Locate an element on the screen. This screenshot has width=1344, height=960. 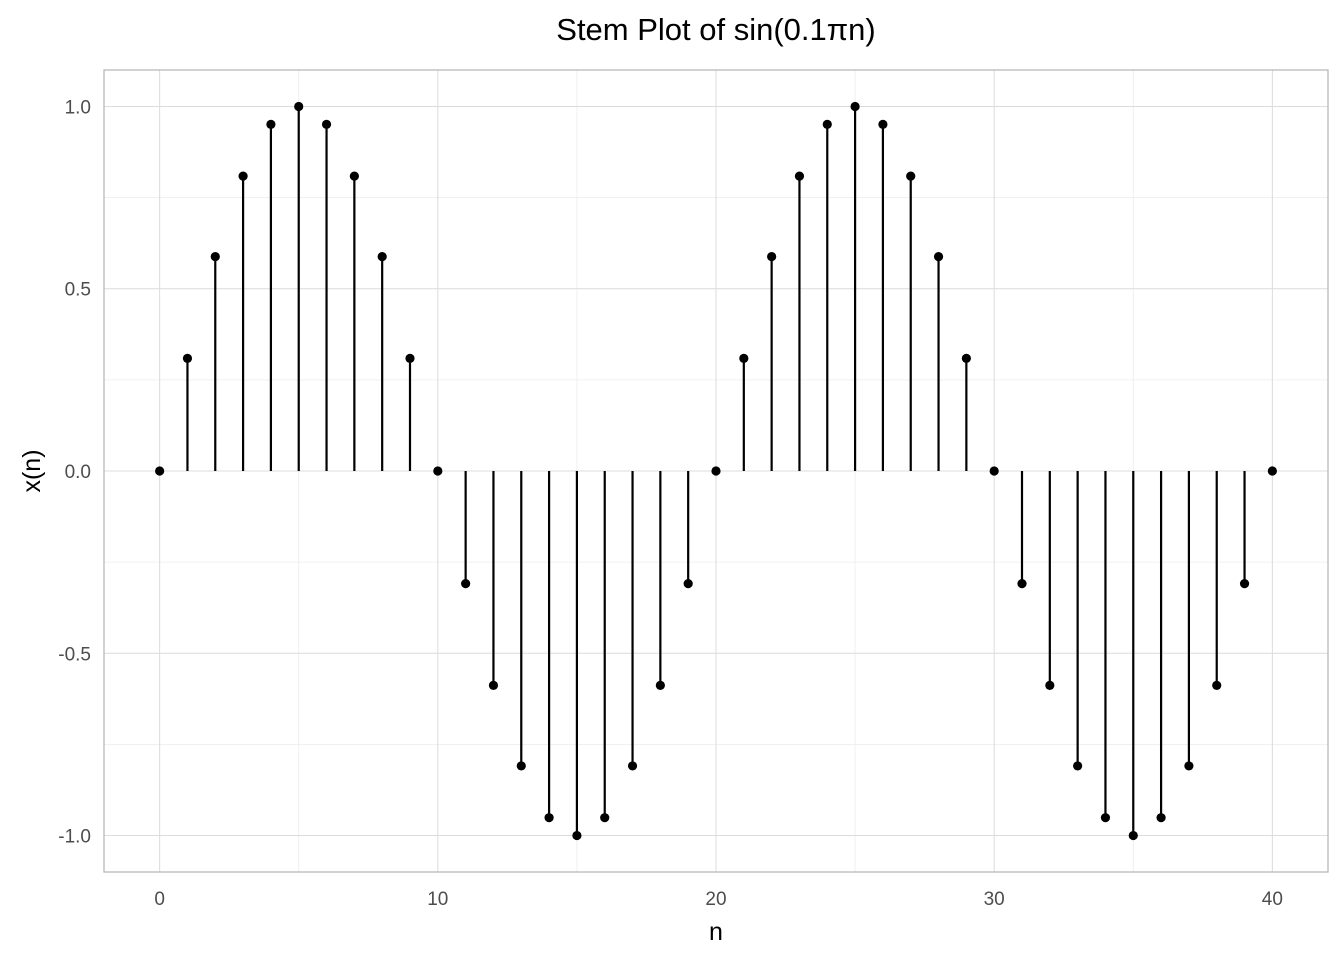
x-tick-label: 30 is located at coordinates (994, 899).